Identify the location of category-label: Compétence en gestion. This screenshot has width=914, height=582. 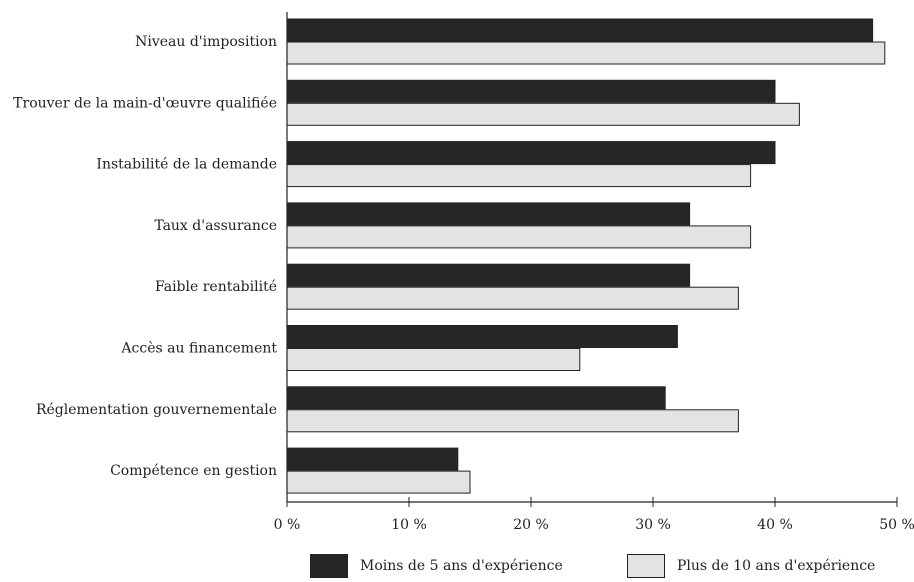
(193, 471).